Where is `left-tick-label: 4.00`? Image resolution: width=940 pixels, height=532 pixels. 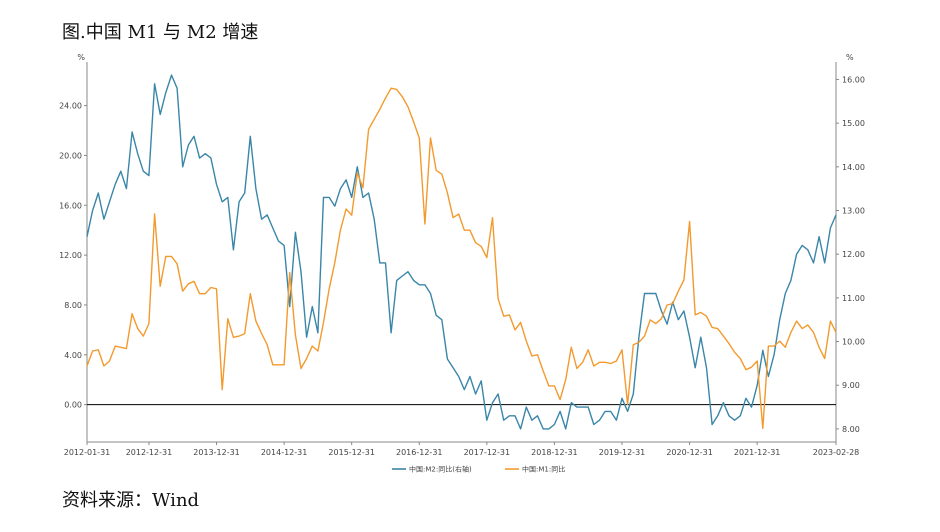 left-tick-label: 4.00 is located at coordinates (73, 355).